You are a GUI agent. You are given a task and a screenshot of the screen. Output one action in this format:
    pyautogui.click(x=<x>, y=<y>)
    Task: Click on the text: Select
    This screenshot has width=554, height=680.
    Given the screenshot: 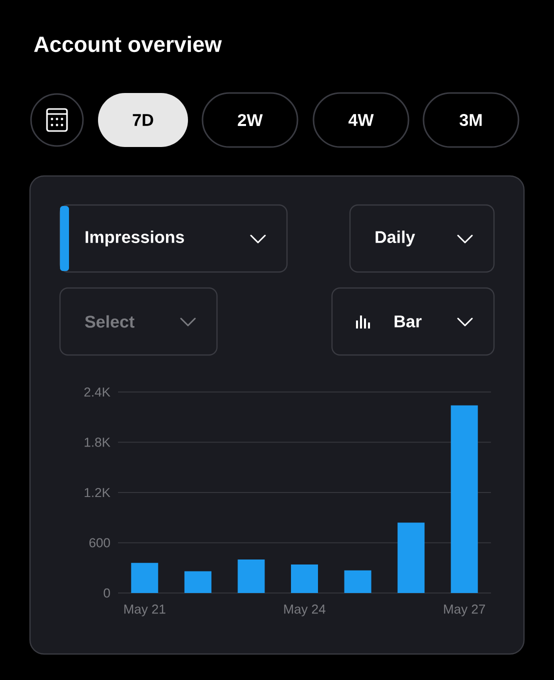 What is the action you would take?
    pyautogui.click(x=109, y=321)
    